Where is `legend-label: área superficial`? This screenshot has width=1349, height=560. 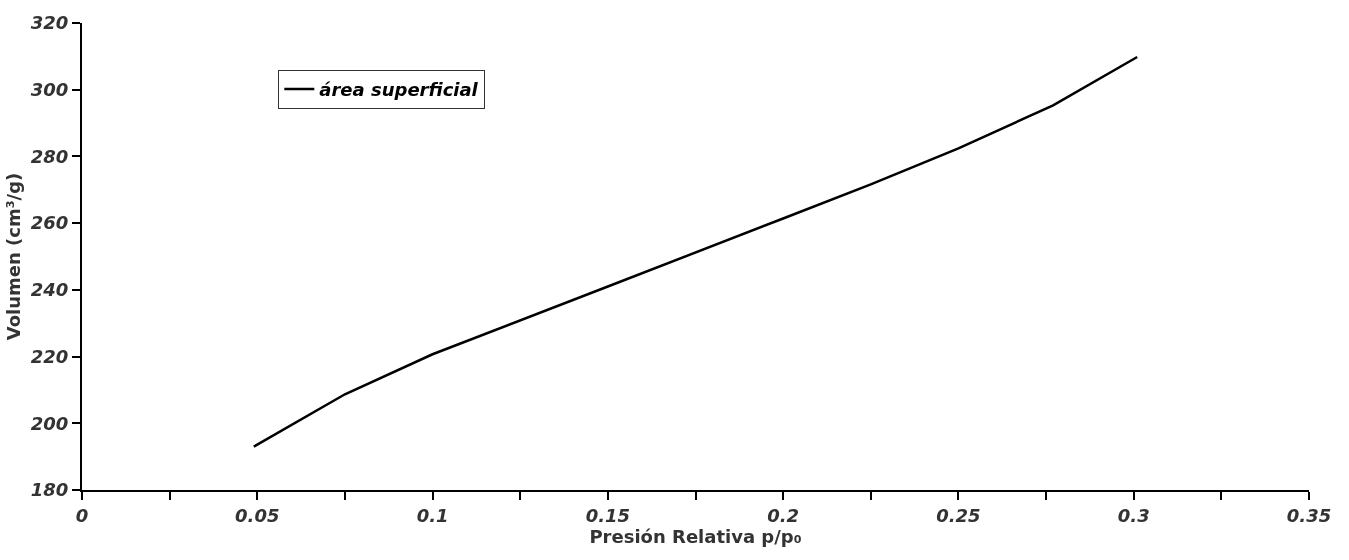 legend-label: área superficial is located at coordinates (399, 89).